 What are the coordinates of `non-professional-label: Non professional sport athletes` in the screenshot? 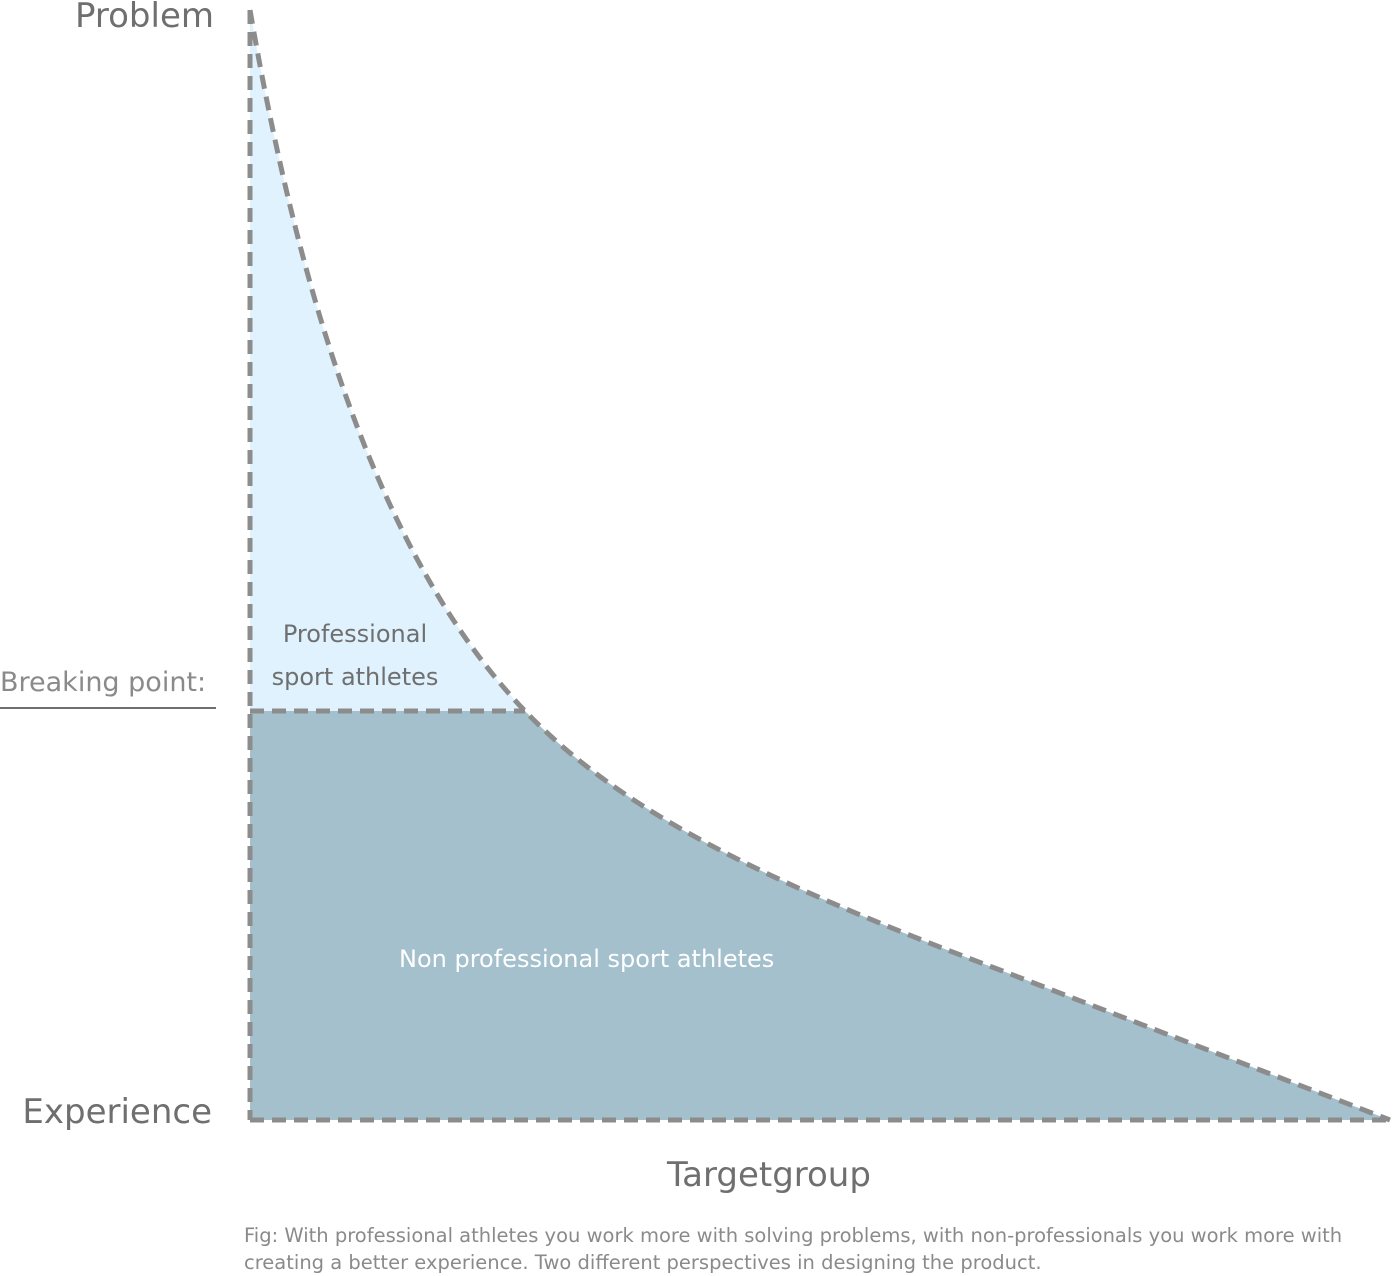 It's located at (587, 959).